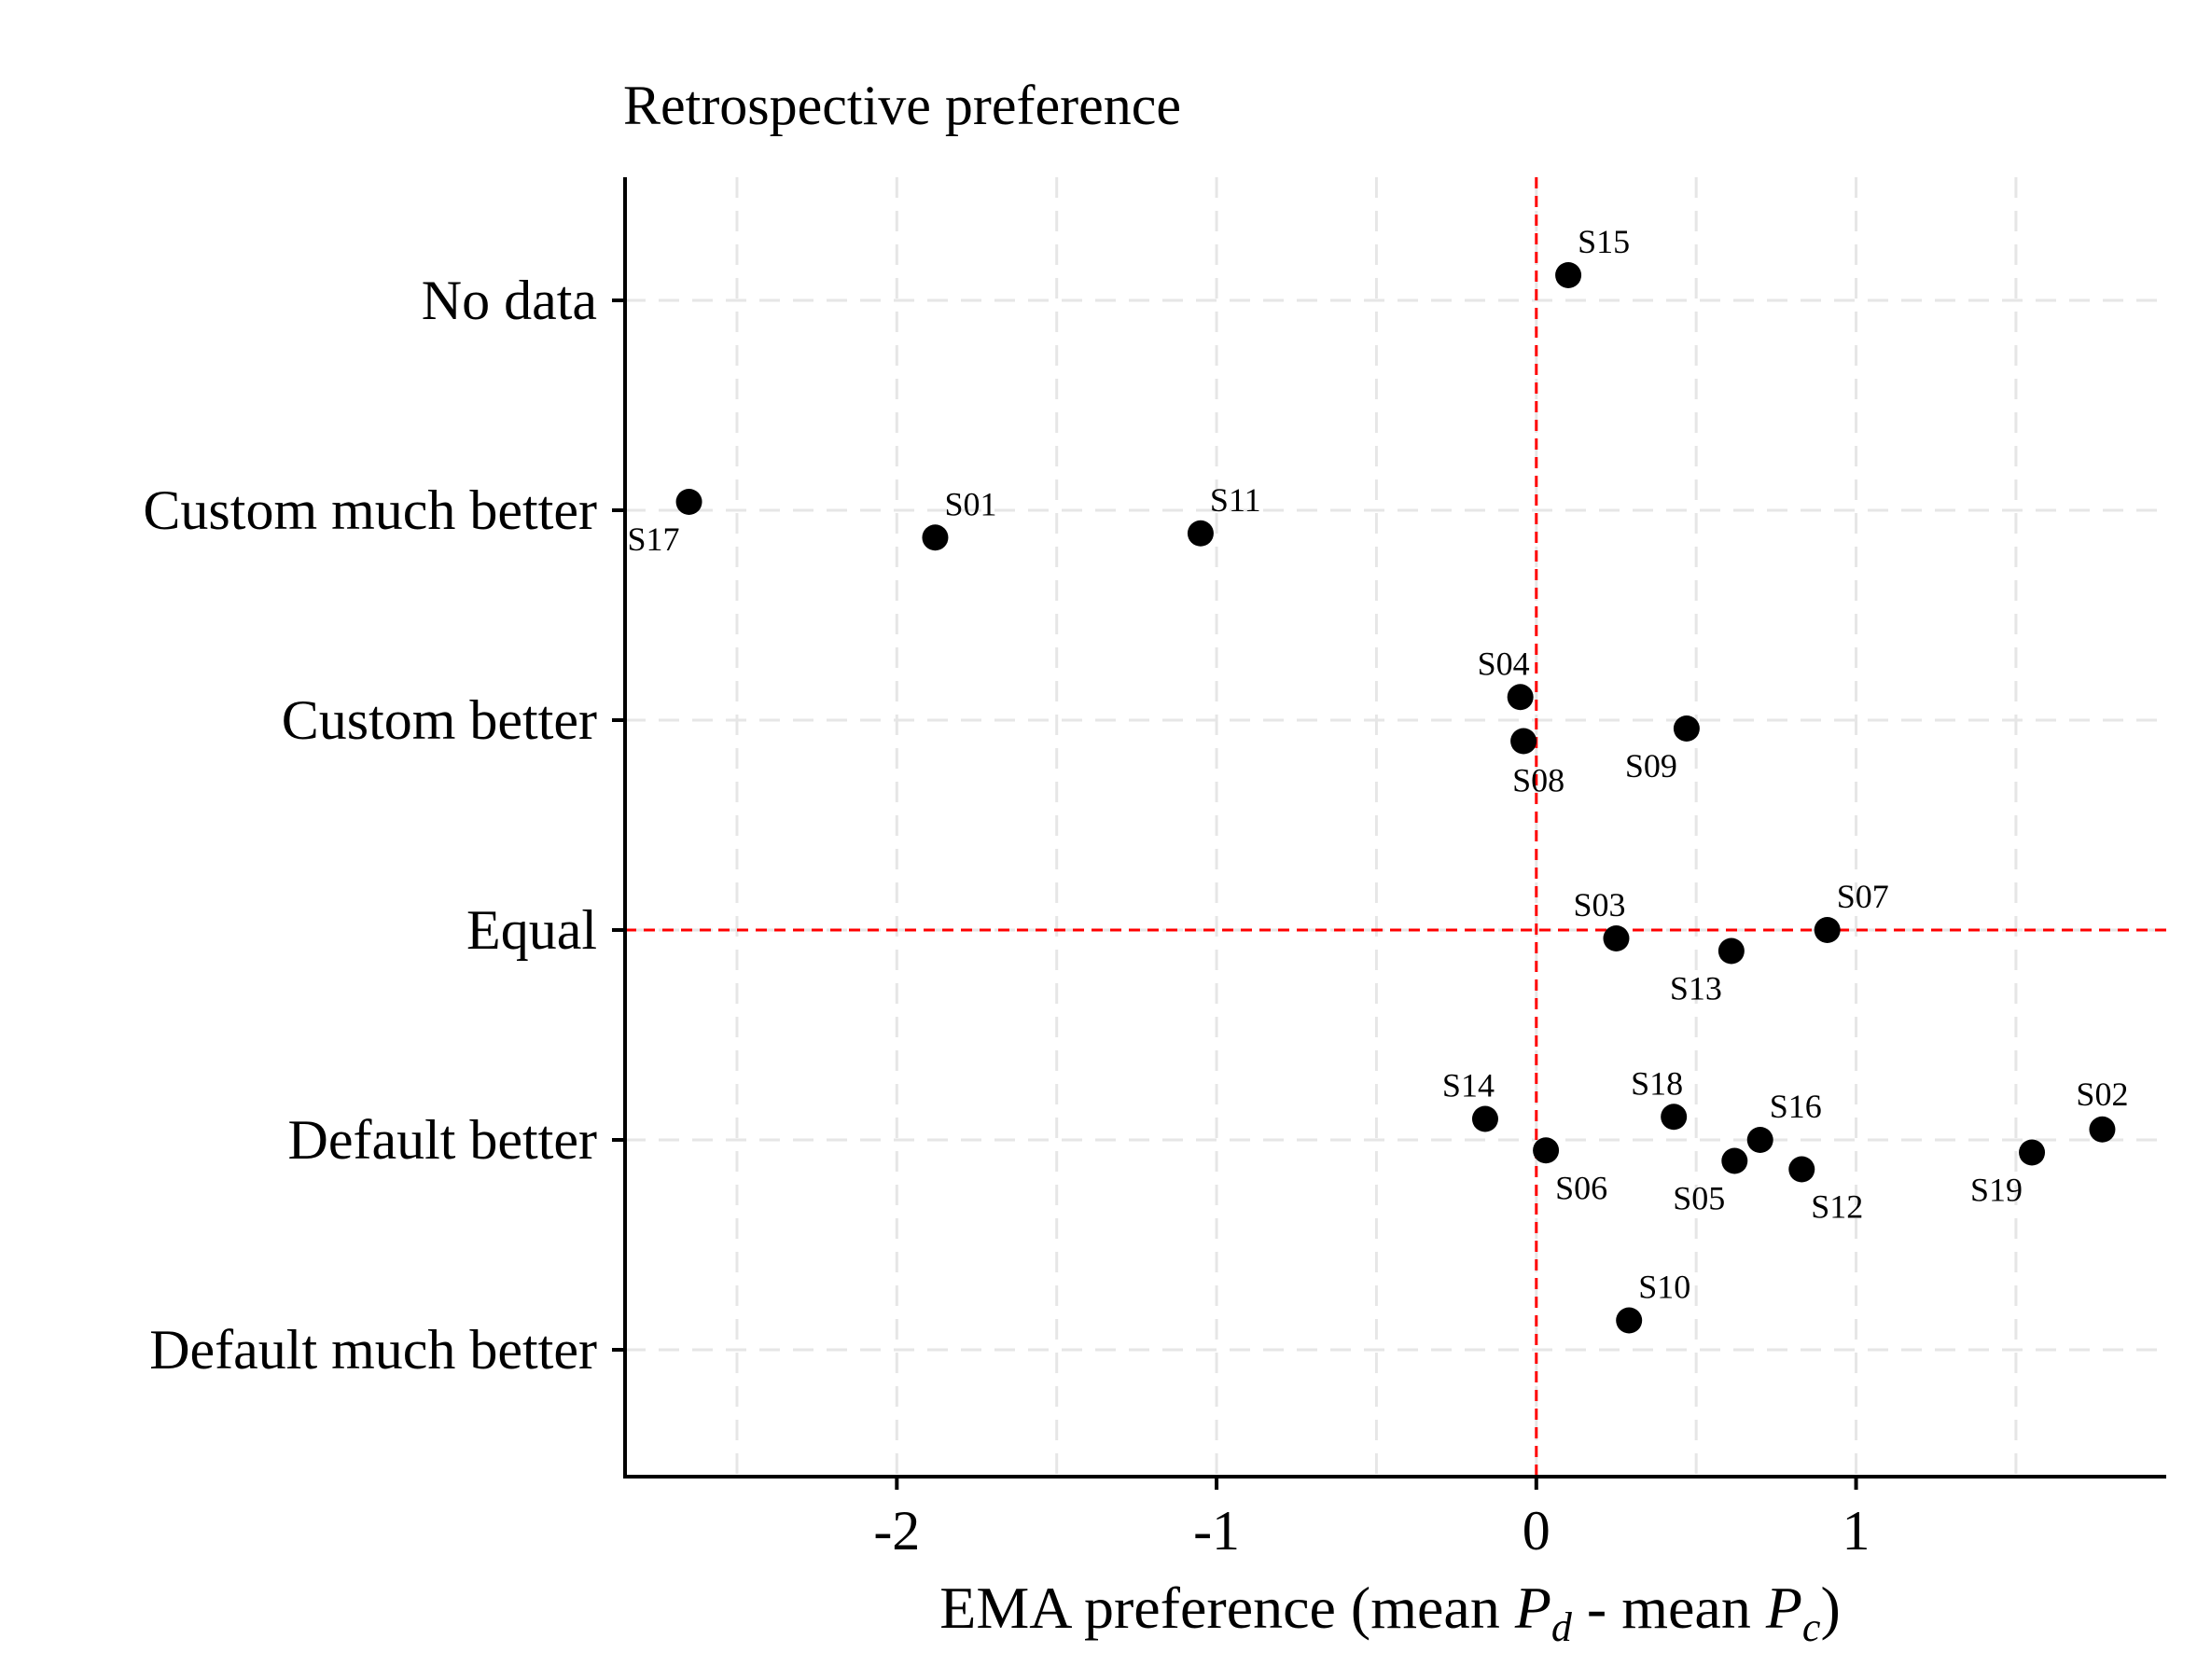 Image resolution: width=2211 pixels, height=1680 pixels. Describe the element at coordinates (439, 720) in the screenshot. I see `y-tick-label: Custom better` at that location.